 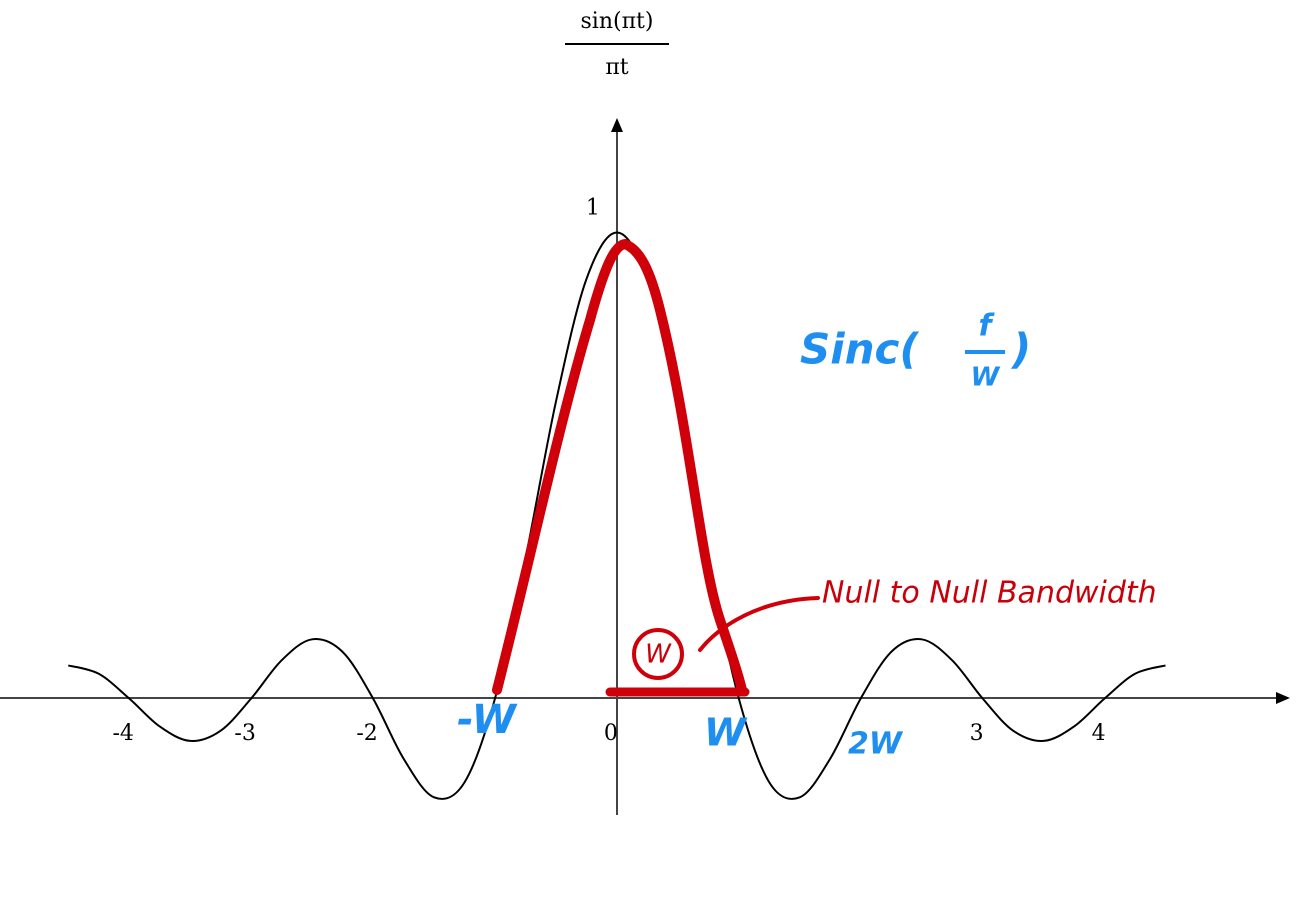 I want to click on y-tick-label: 1, so click(x=593, y=208).